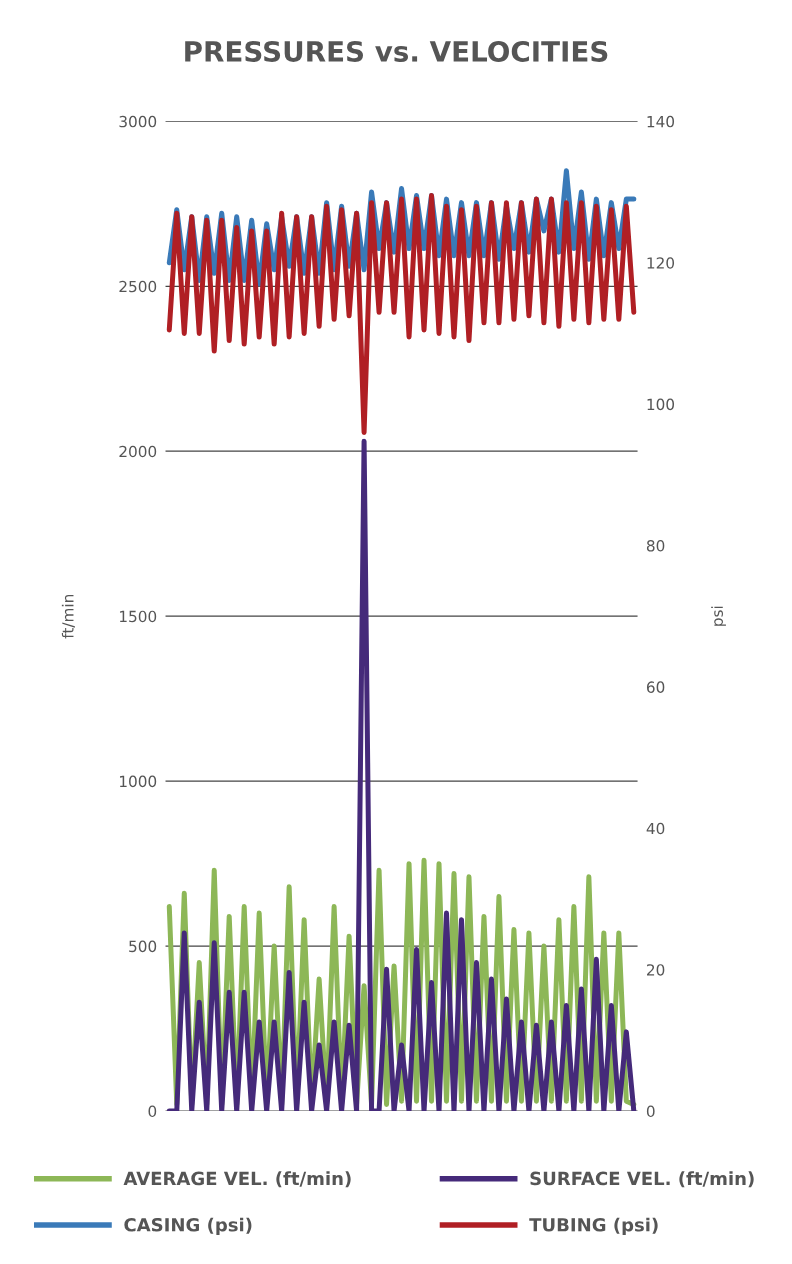  What do you see at coordinates (138, 781) in the screenshot?
I see `y-tick-label: 1000` at bounding box center [138, 781].